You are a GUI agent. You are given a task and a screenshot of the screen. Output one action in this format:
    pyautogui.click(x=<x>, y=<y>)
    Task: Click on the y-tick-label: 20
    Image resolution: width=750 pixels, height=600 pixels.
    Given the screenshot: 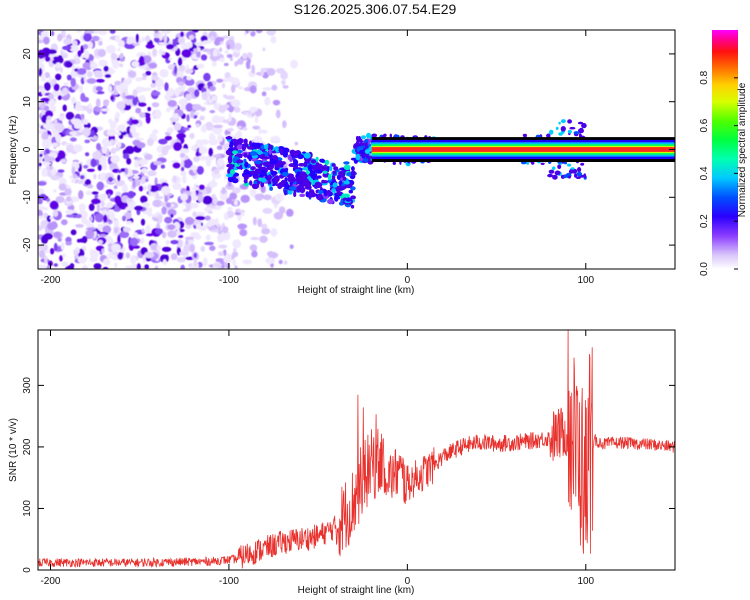 What is the action you would take?
    pyautogui.click(x=27, y=54)
    